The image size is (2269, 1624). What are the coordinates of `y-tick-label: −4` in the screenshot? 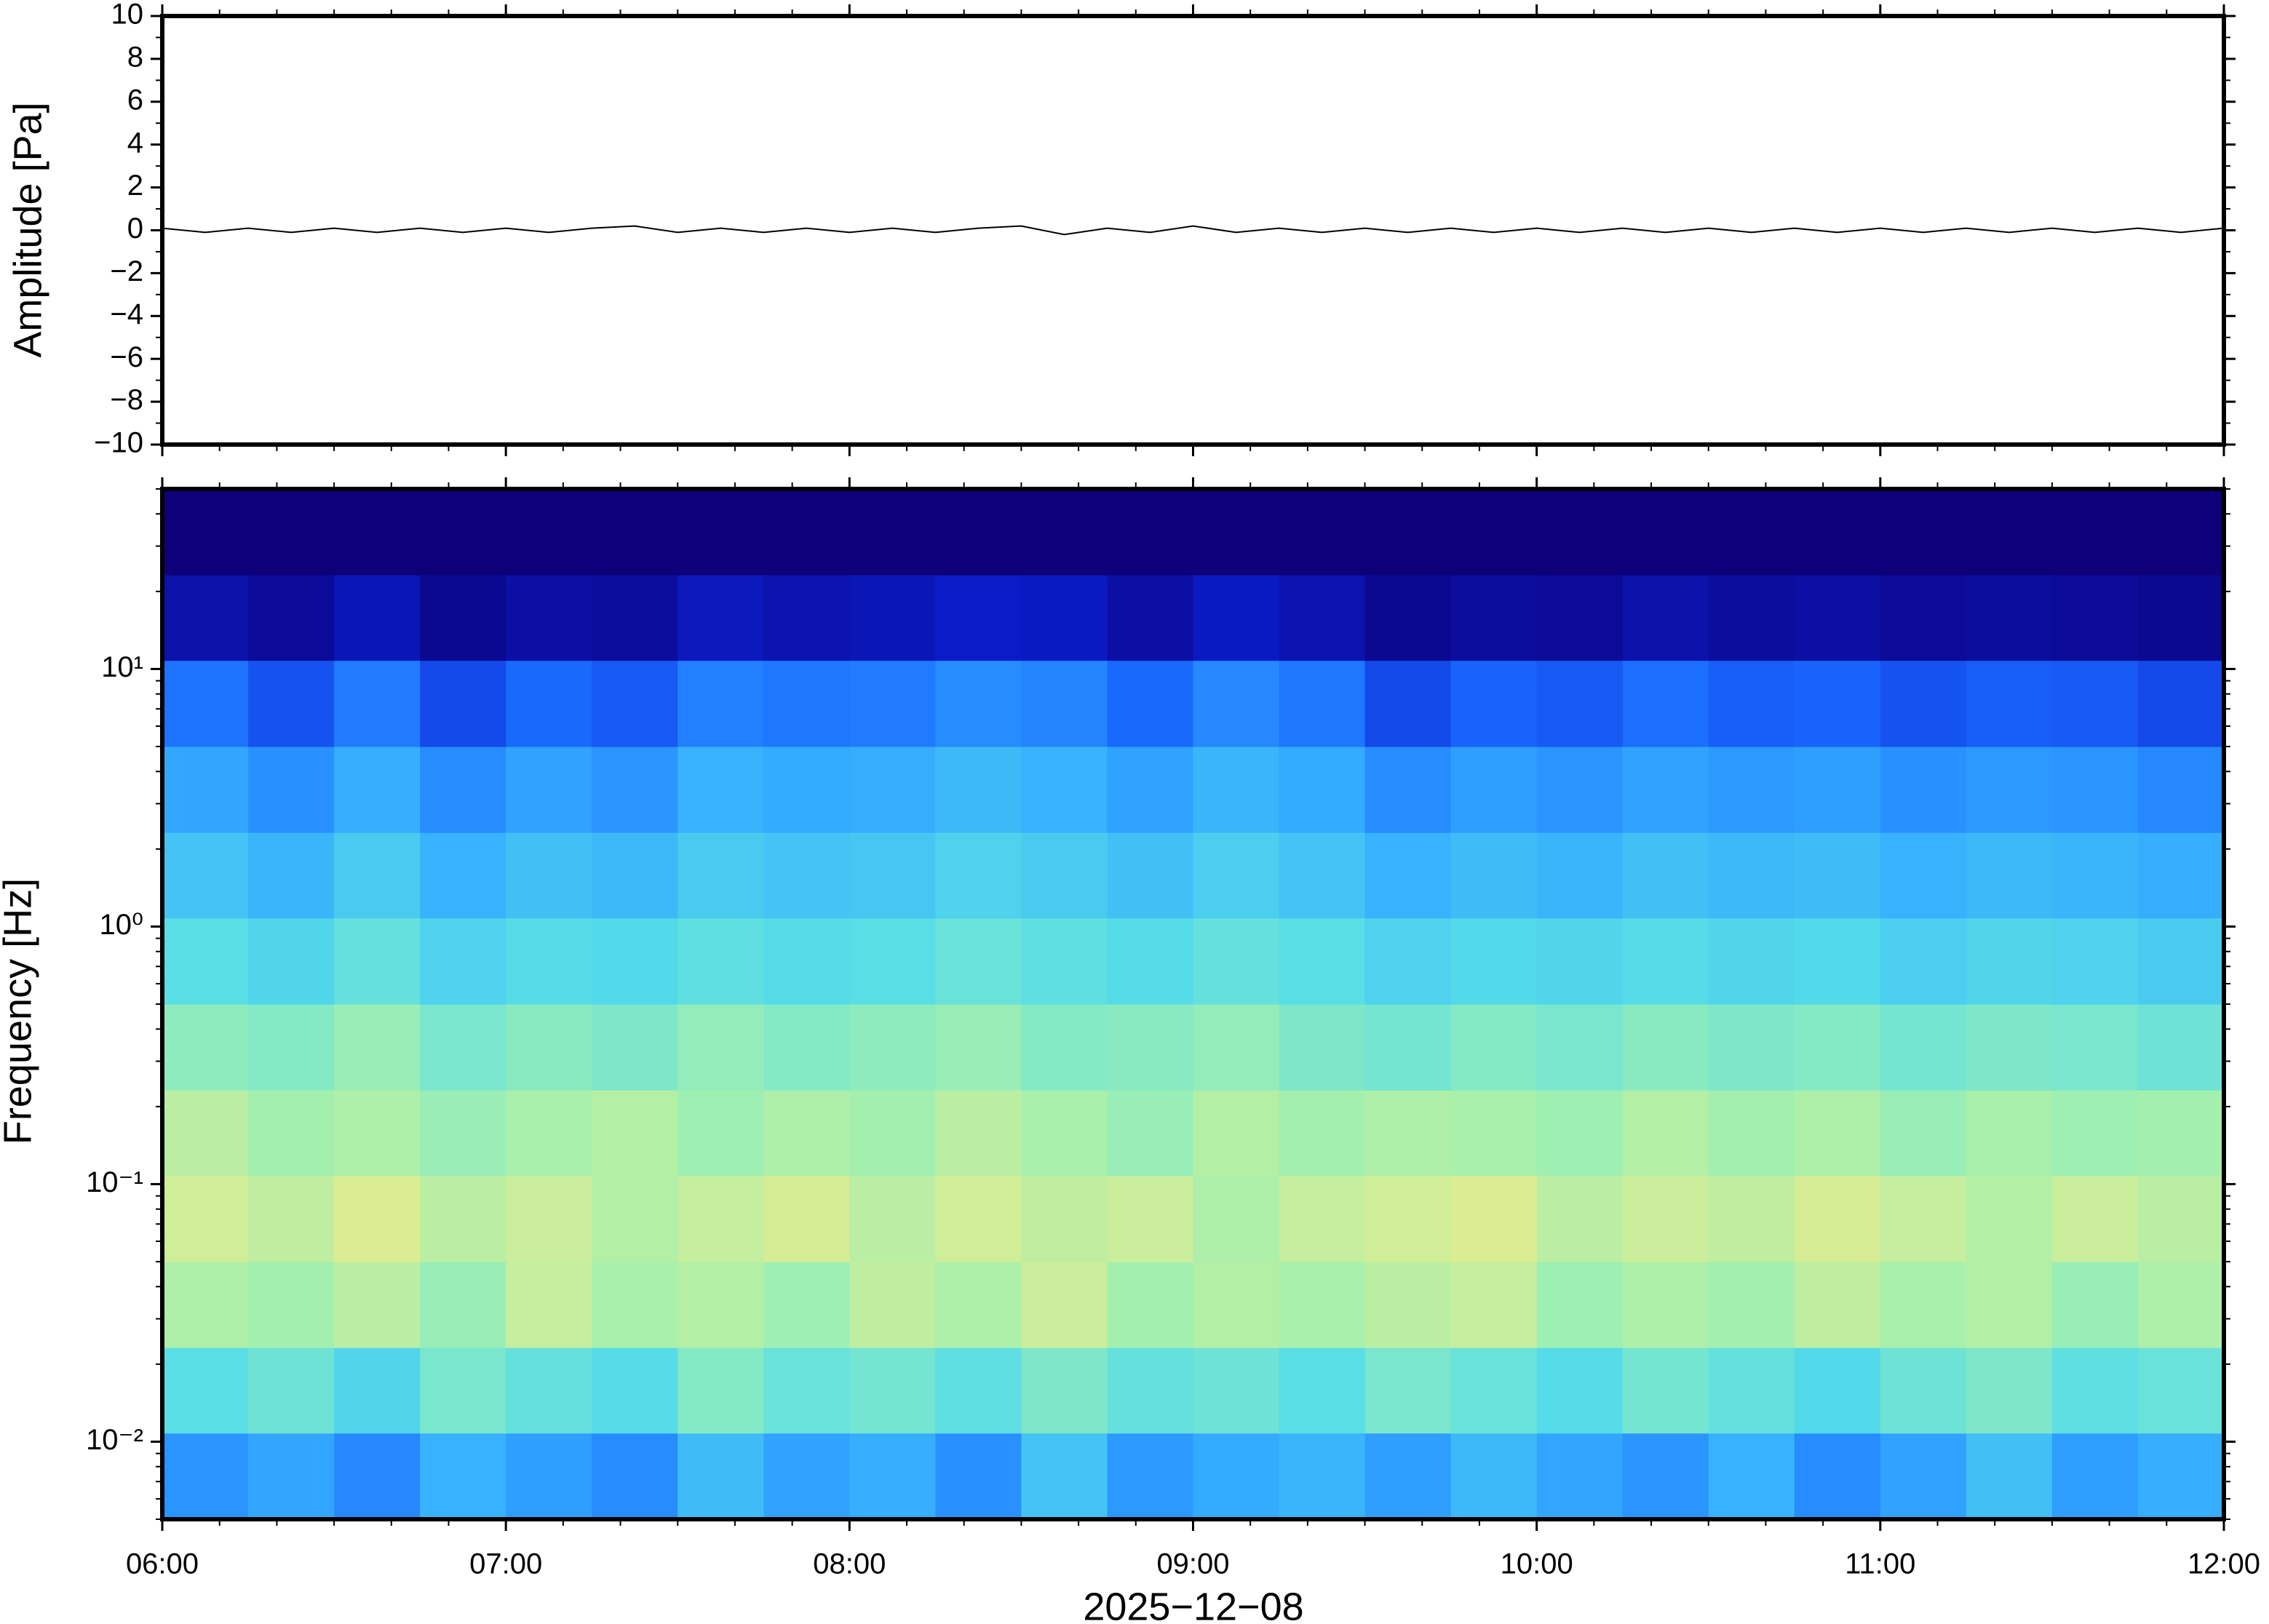 It's located at (126, 314).